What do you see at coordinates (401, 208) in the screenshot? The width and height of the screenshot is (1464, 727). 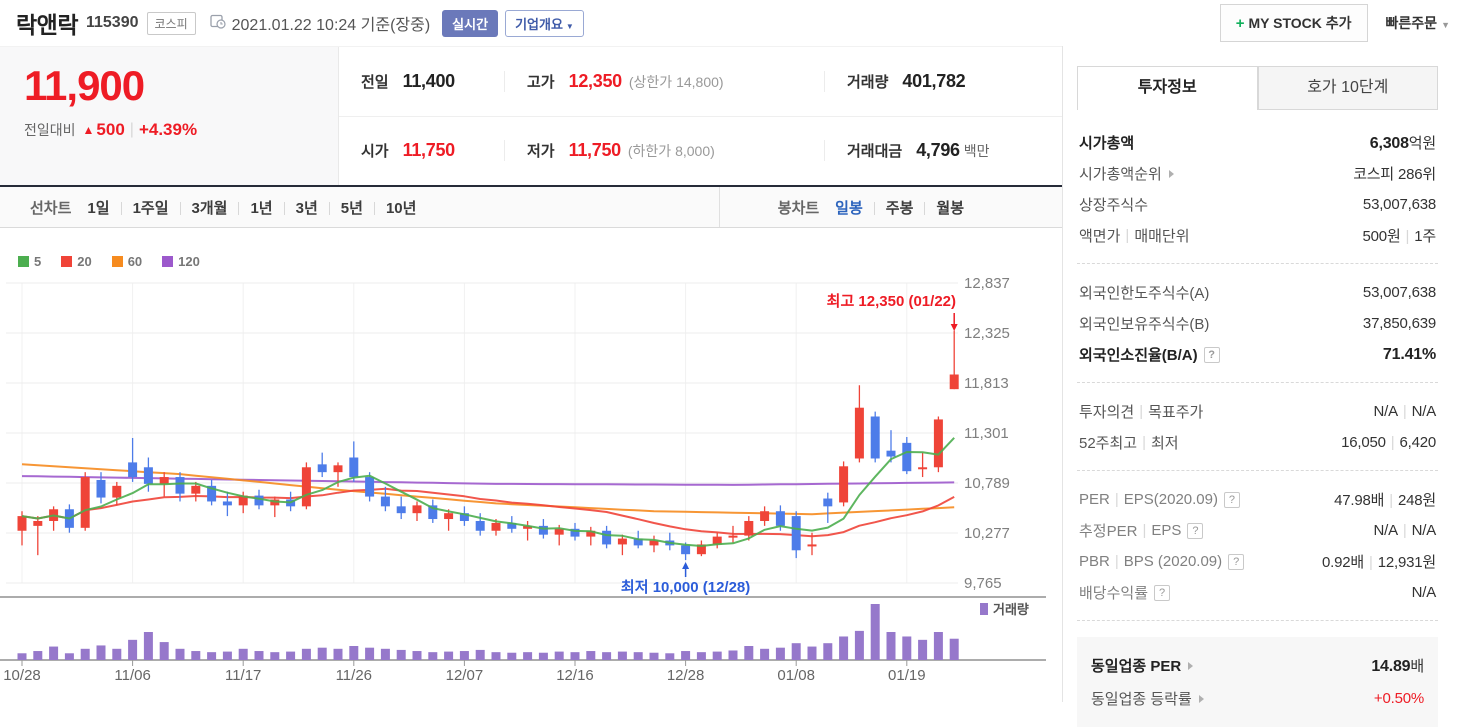 I see `period-tab-10년: 10년` at bounding box center [401, 208].